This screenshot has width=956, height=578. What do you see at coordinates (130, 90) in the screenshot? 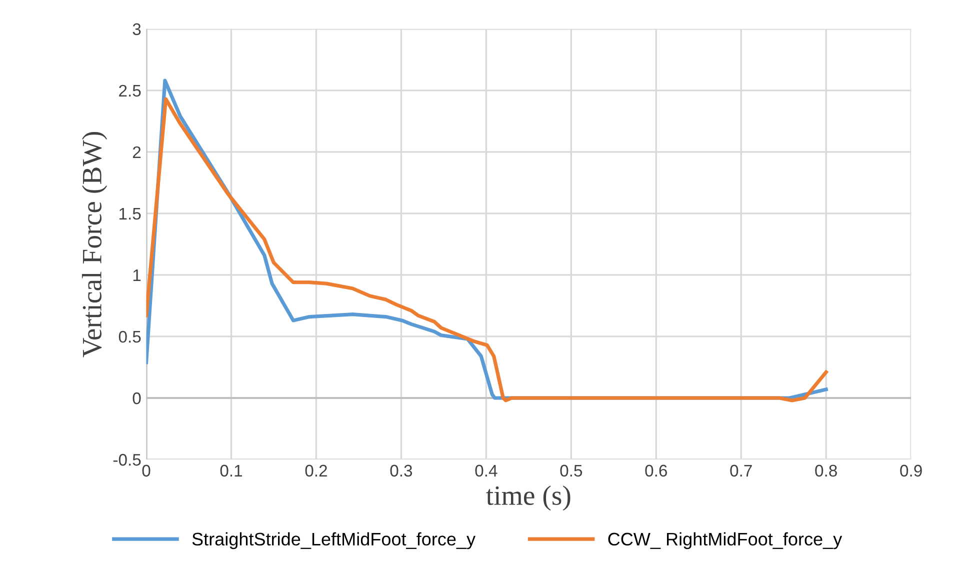
I see `y-tick-label: 2.5` at bounding box center [130, 90].